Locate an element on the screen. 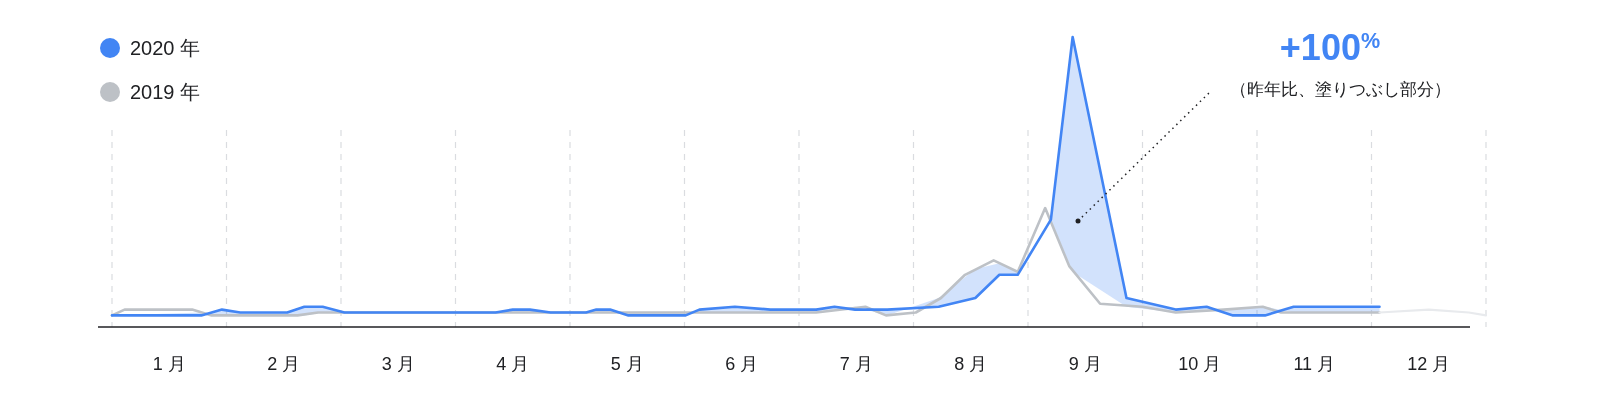 This screenshot has width=1600, height=399. x-tick-label: 6 月 is located at coordinates (742, 364).